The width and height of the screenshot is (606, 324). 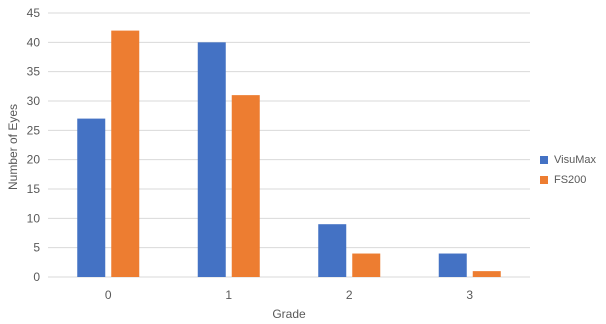 I want to click on legend-label-fs200: FS200, so click(x=570, y=180).